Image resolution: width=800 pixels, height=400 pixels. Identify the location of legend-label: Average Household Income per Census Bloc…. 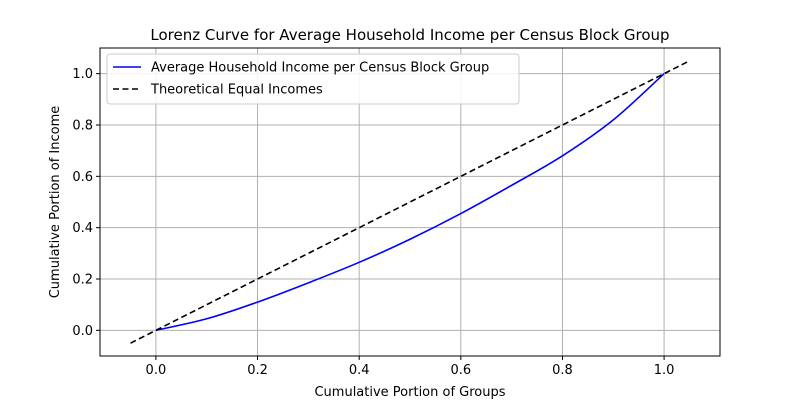
(320, 68).